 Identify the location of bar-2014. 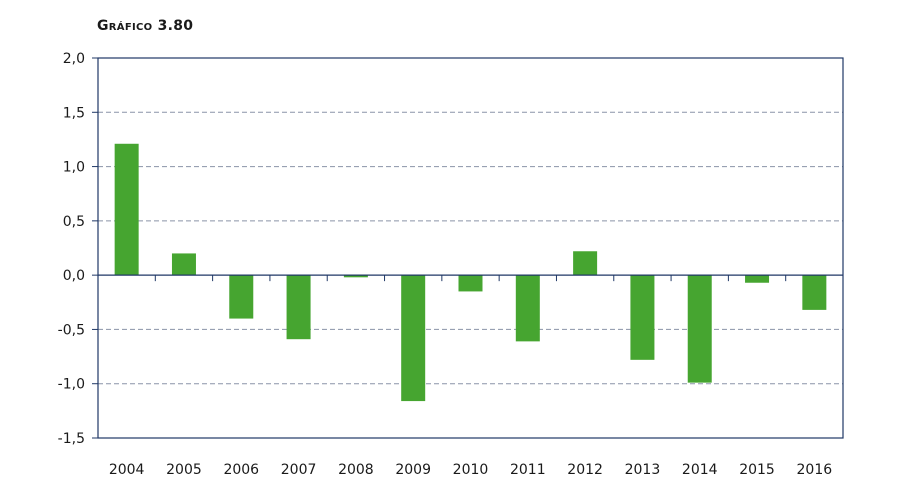
(699, 329).